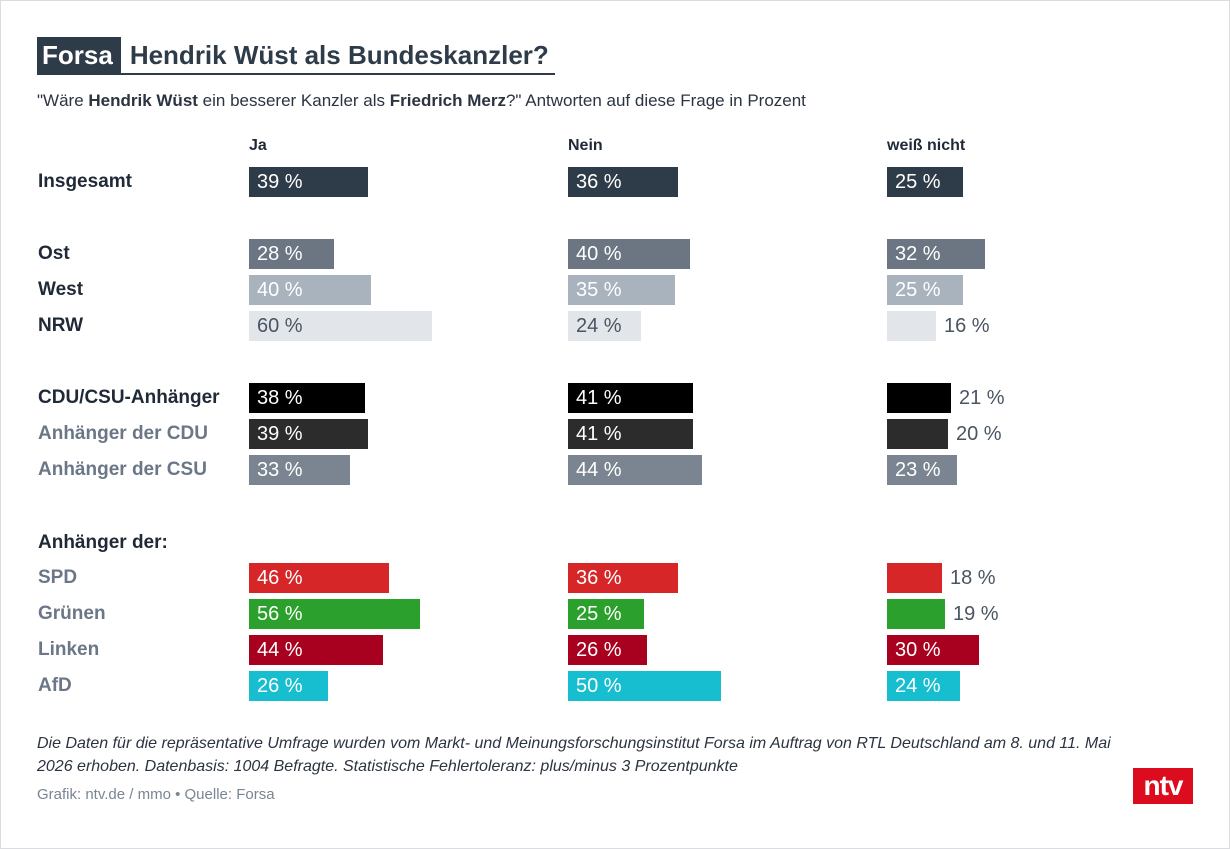  What do you see at coordinates (122, 469) in the screenshot?
I see `row-label: Anhänger der CSU` at bounding box center [122, 469].